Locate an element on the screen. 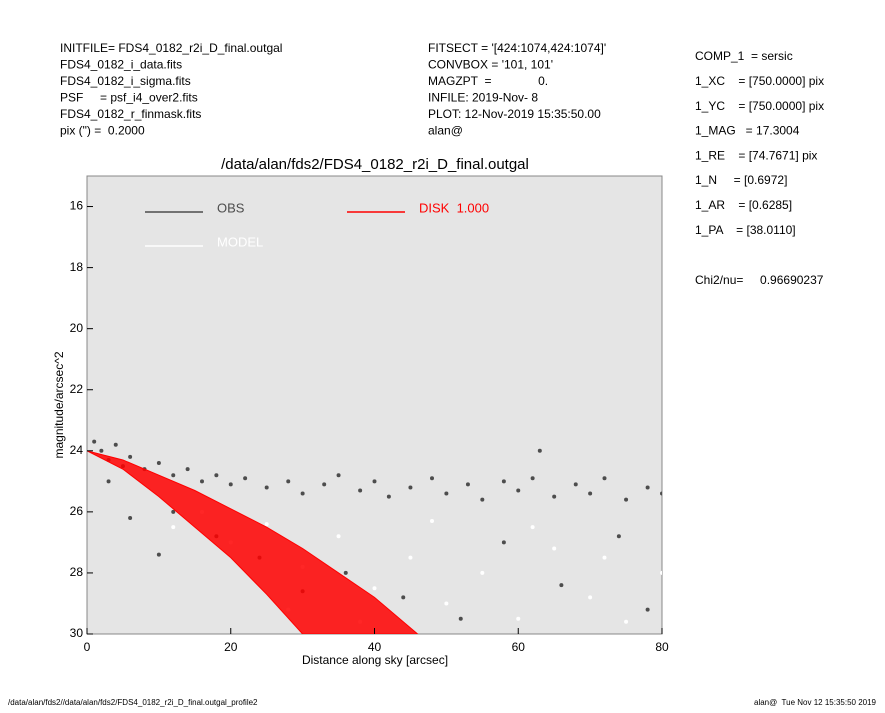 This screenshot has width=885, height=713. x-tick-label: 60 is located at coordinates (519, 647).